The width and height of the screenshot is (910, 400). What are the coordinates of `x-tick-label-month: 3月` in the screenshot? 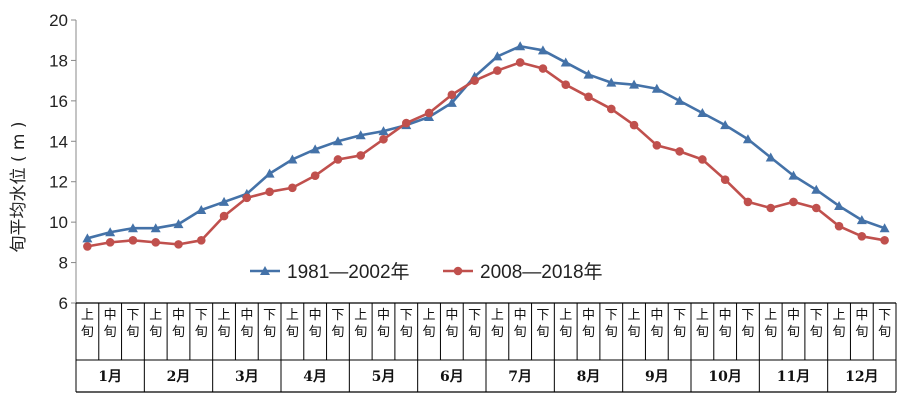 It's located at (247, 377).